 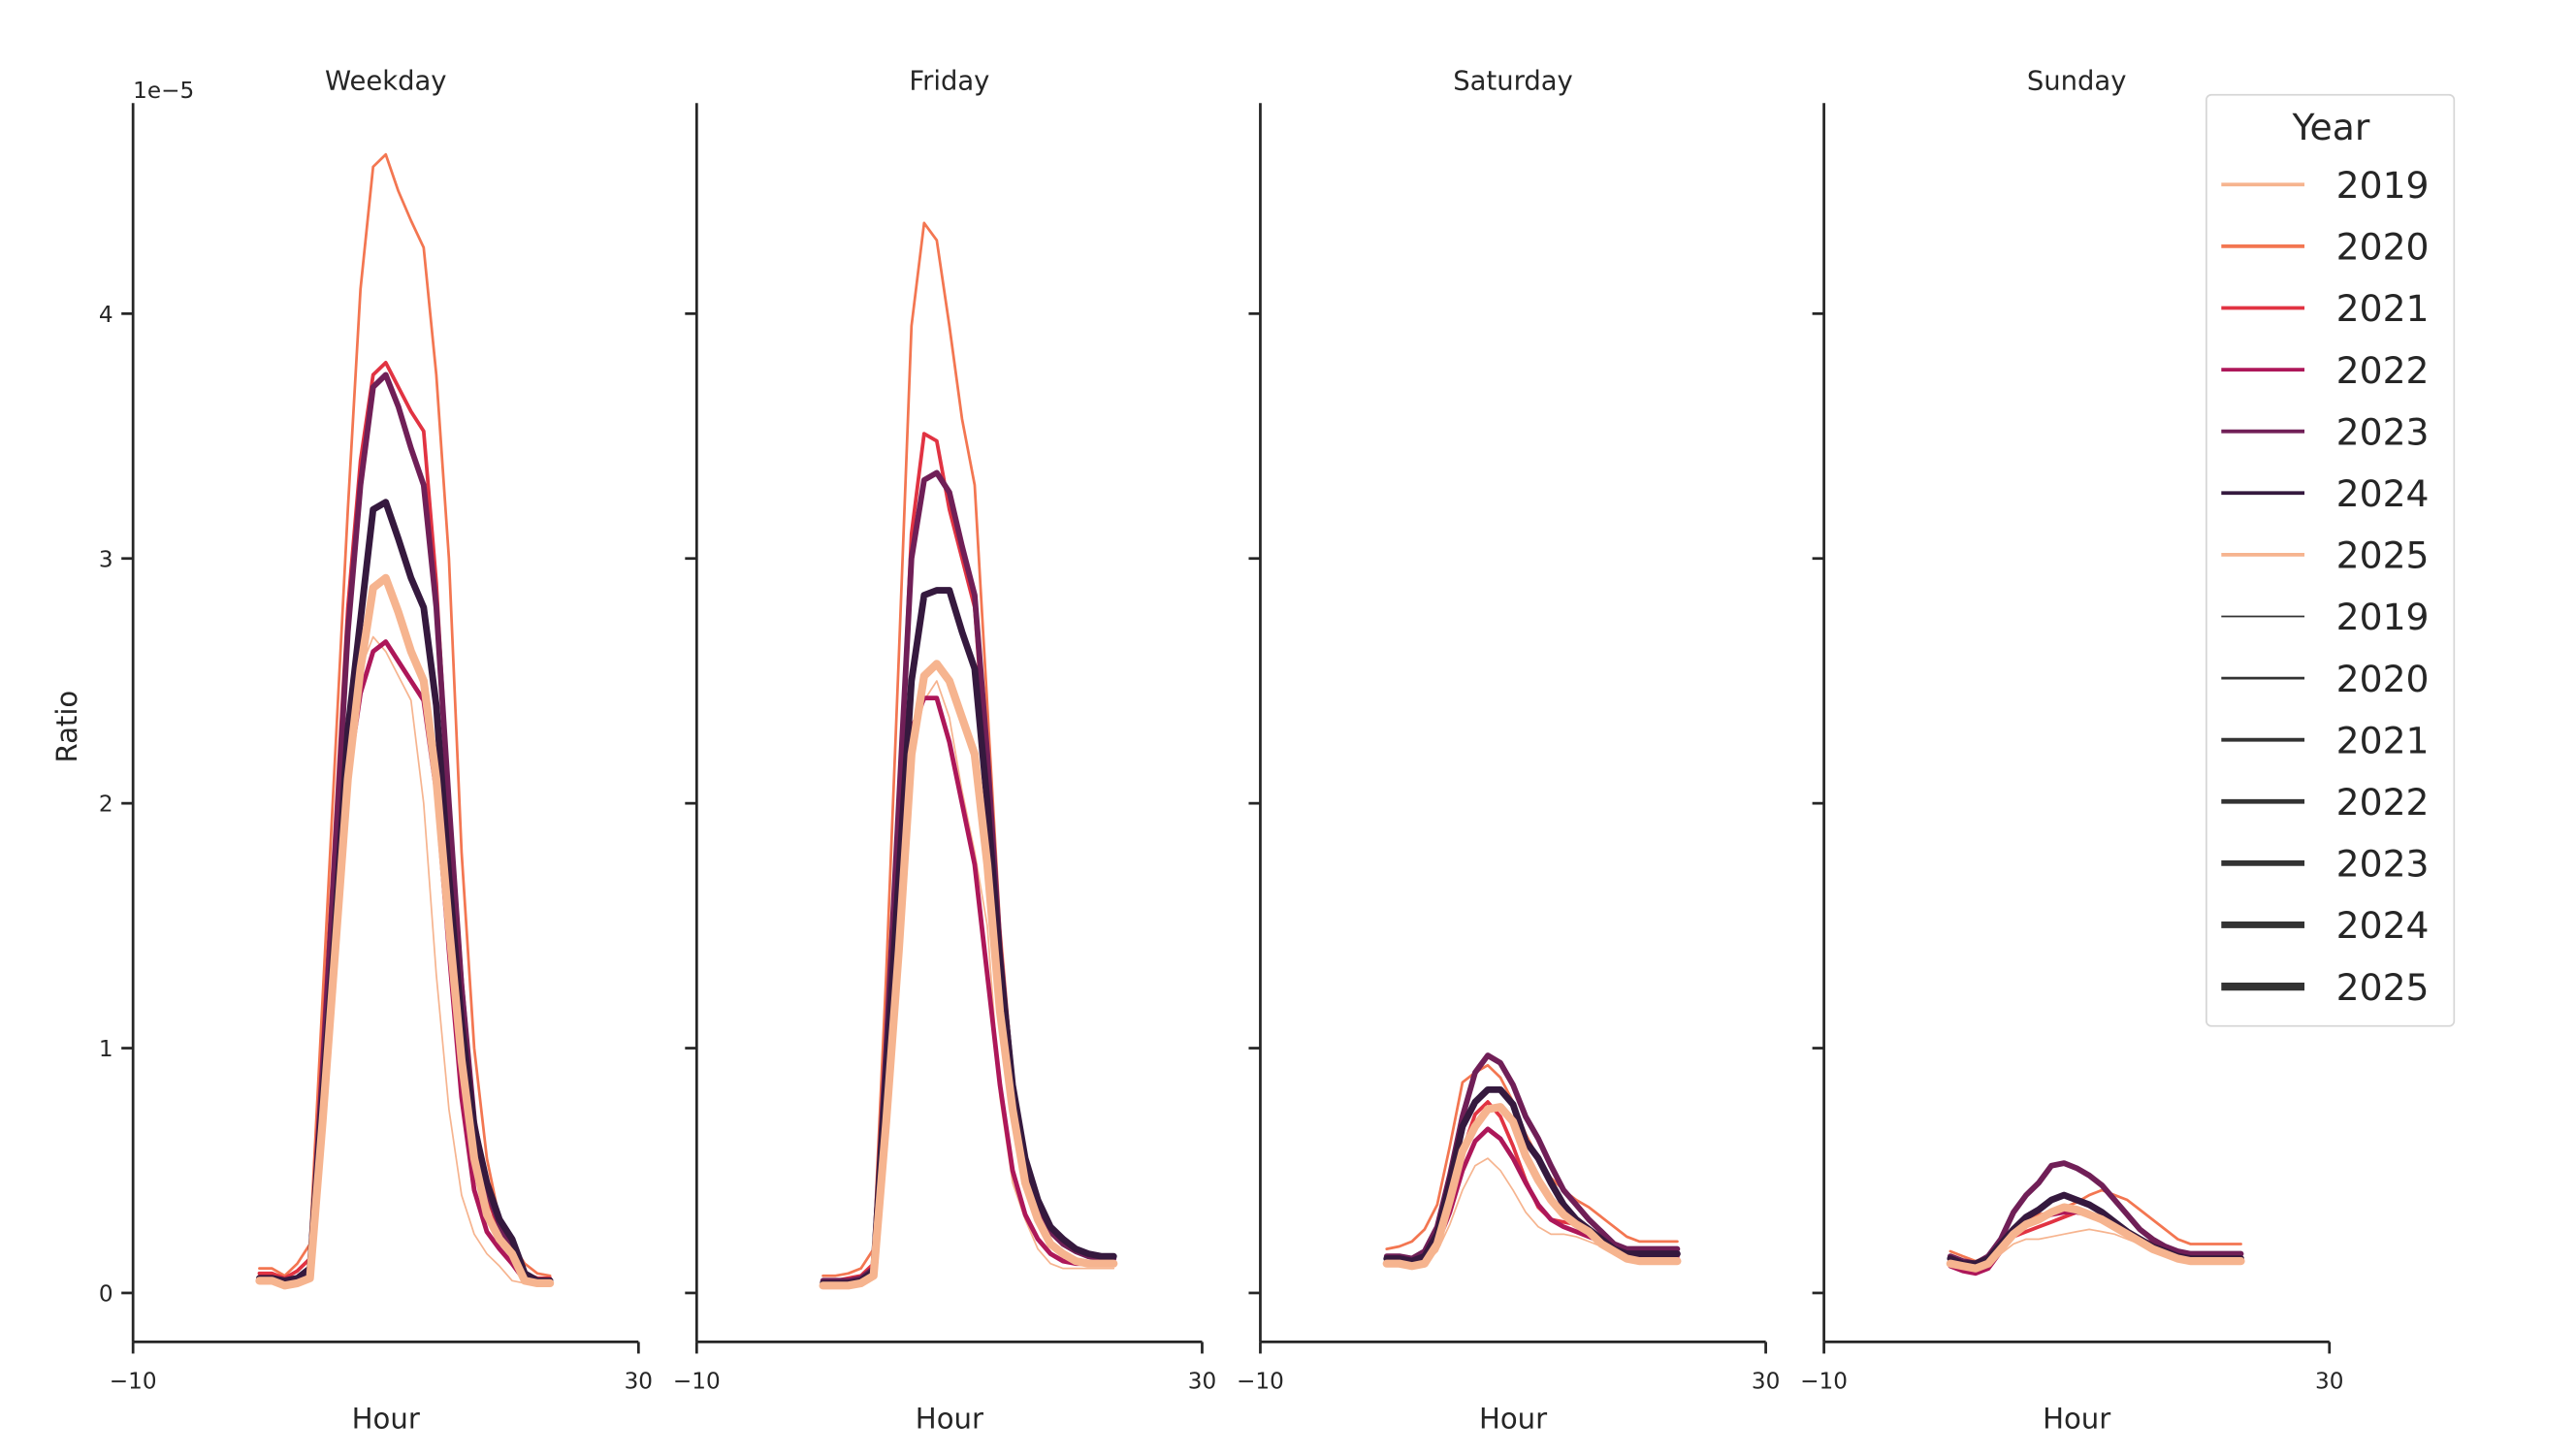 I want to click on series-line-2024, so click(x=968, y=937).